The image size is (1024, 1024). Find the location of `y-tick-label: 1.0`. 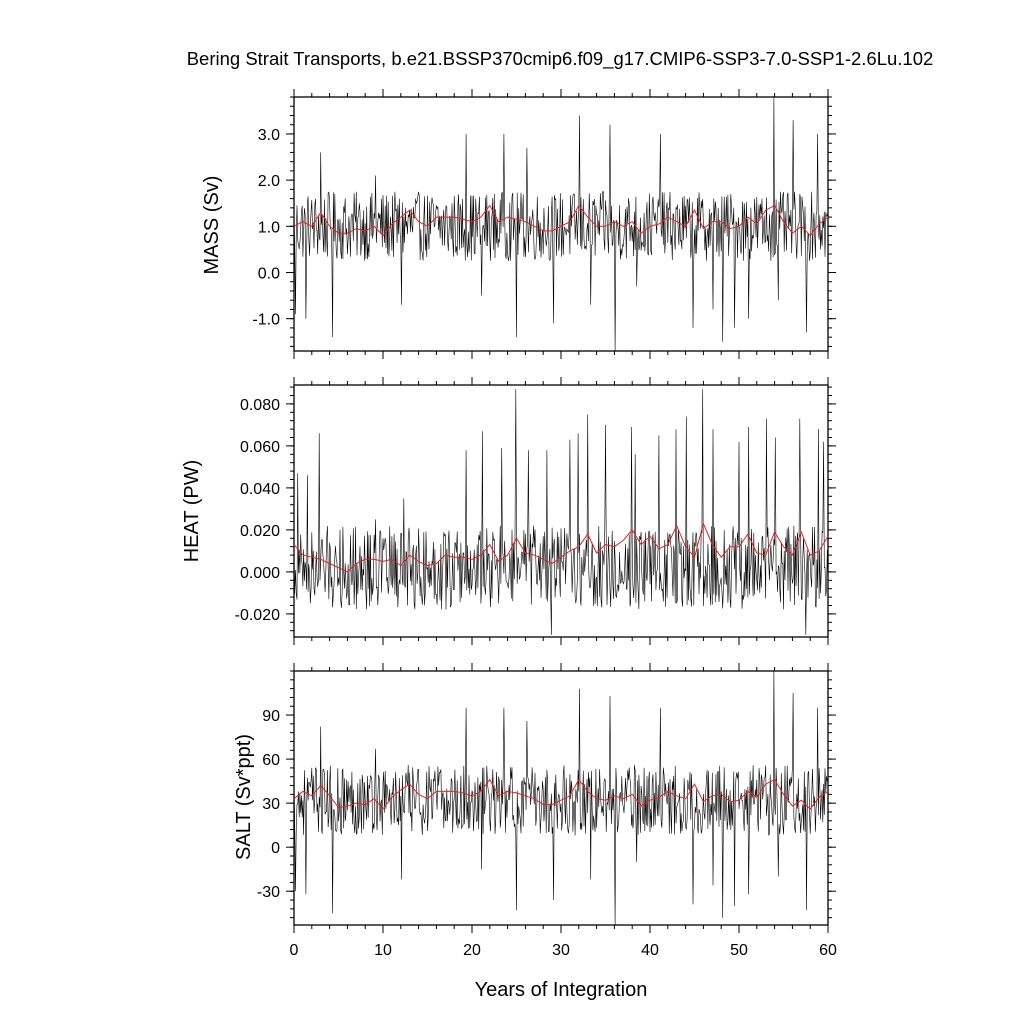

y-tick-label: 1.0 is located at coordinates (269, 227).